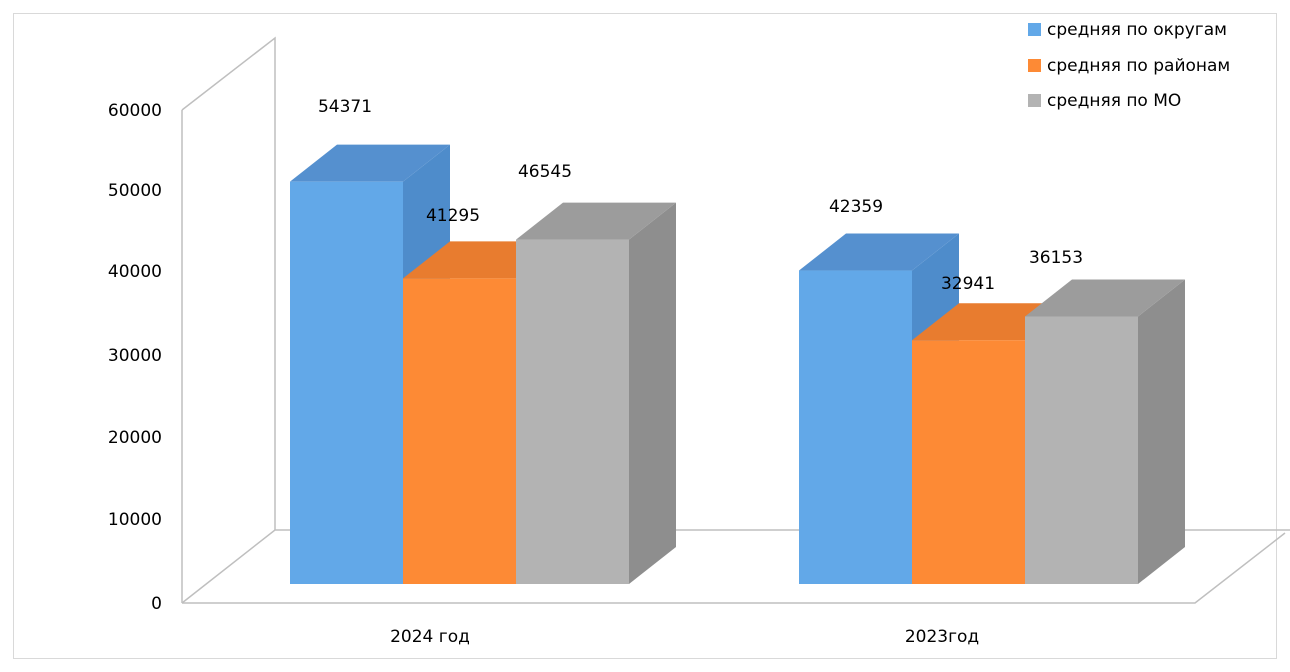 This screenshot has width=1290, height=672. Describe the element at coordinates (1056, 258) in the screenshot. I see `data-label: 36153` at that location.